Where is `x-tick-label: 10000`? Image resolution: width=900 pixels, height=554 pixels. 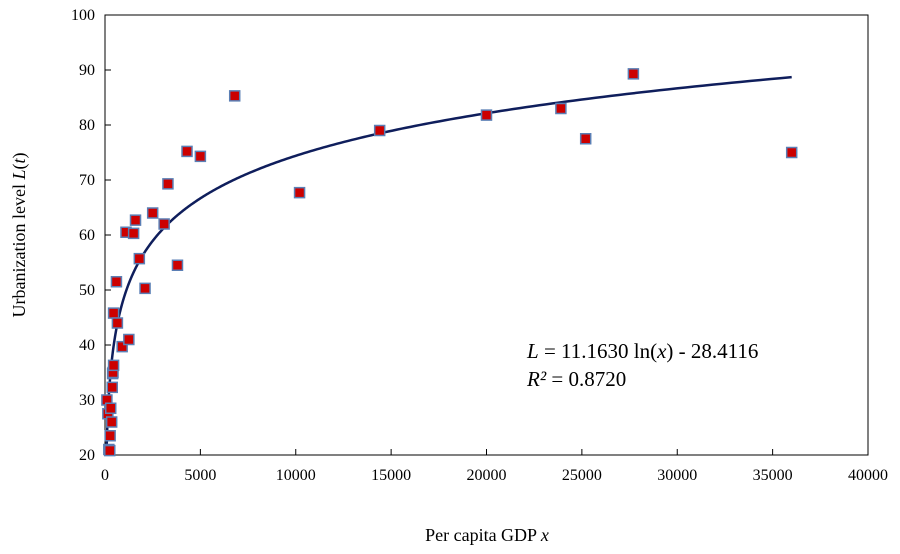
x-tick-label: 10000 is located at coordinates (296, 475).